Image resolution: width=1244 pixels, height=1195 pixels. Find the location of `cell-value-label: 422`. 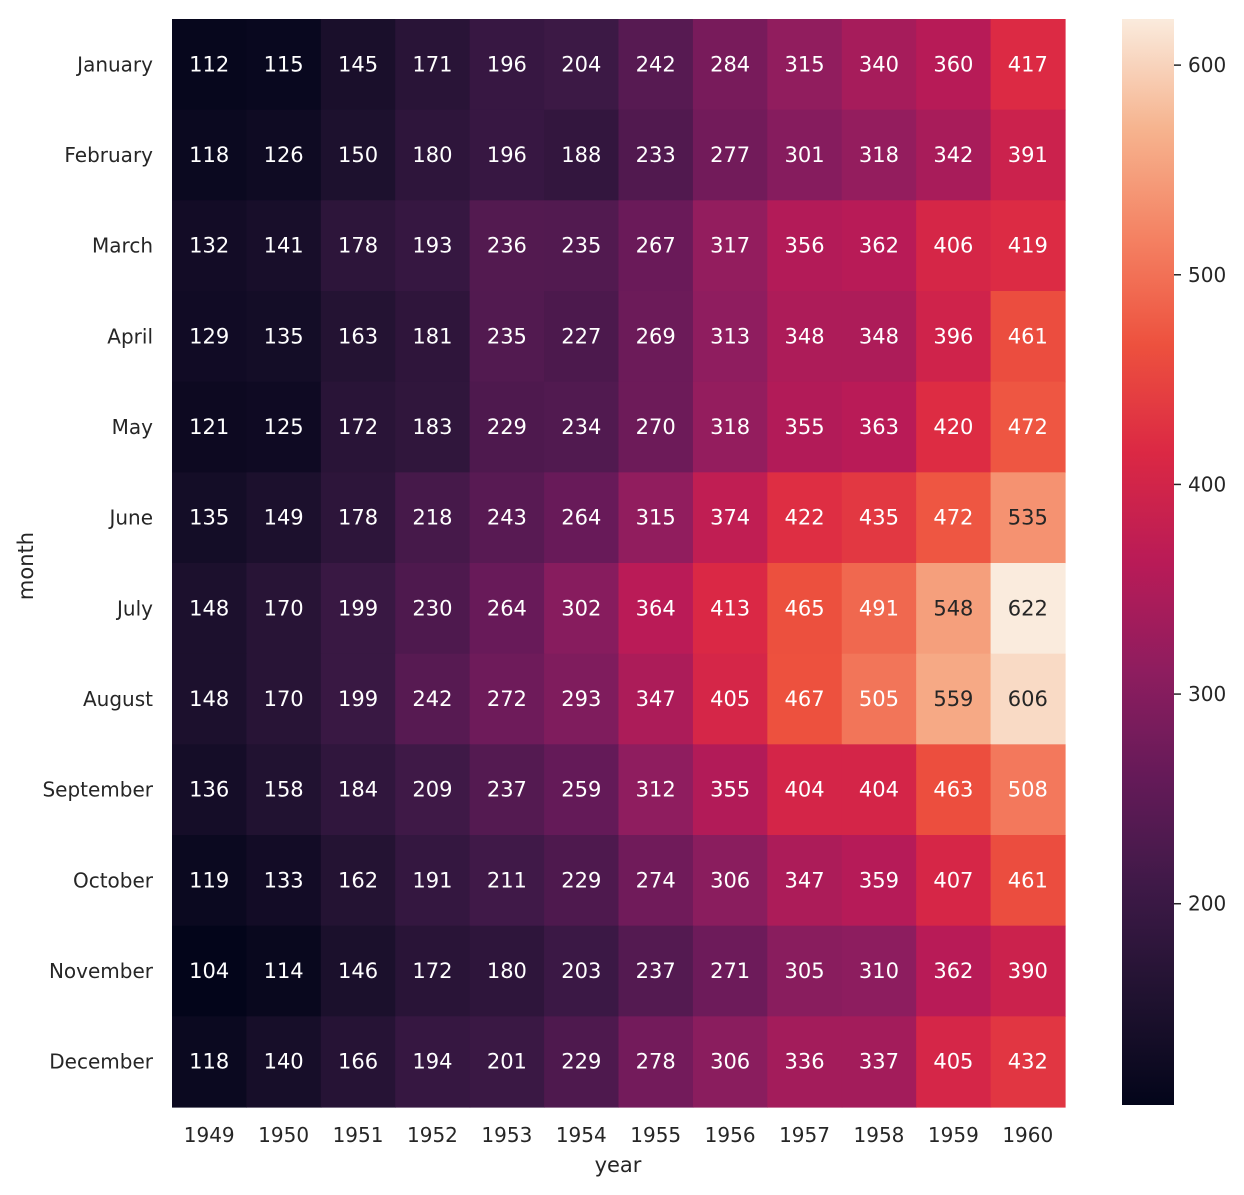

cell-value-label: 422 is located at coordinates (804, 518).